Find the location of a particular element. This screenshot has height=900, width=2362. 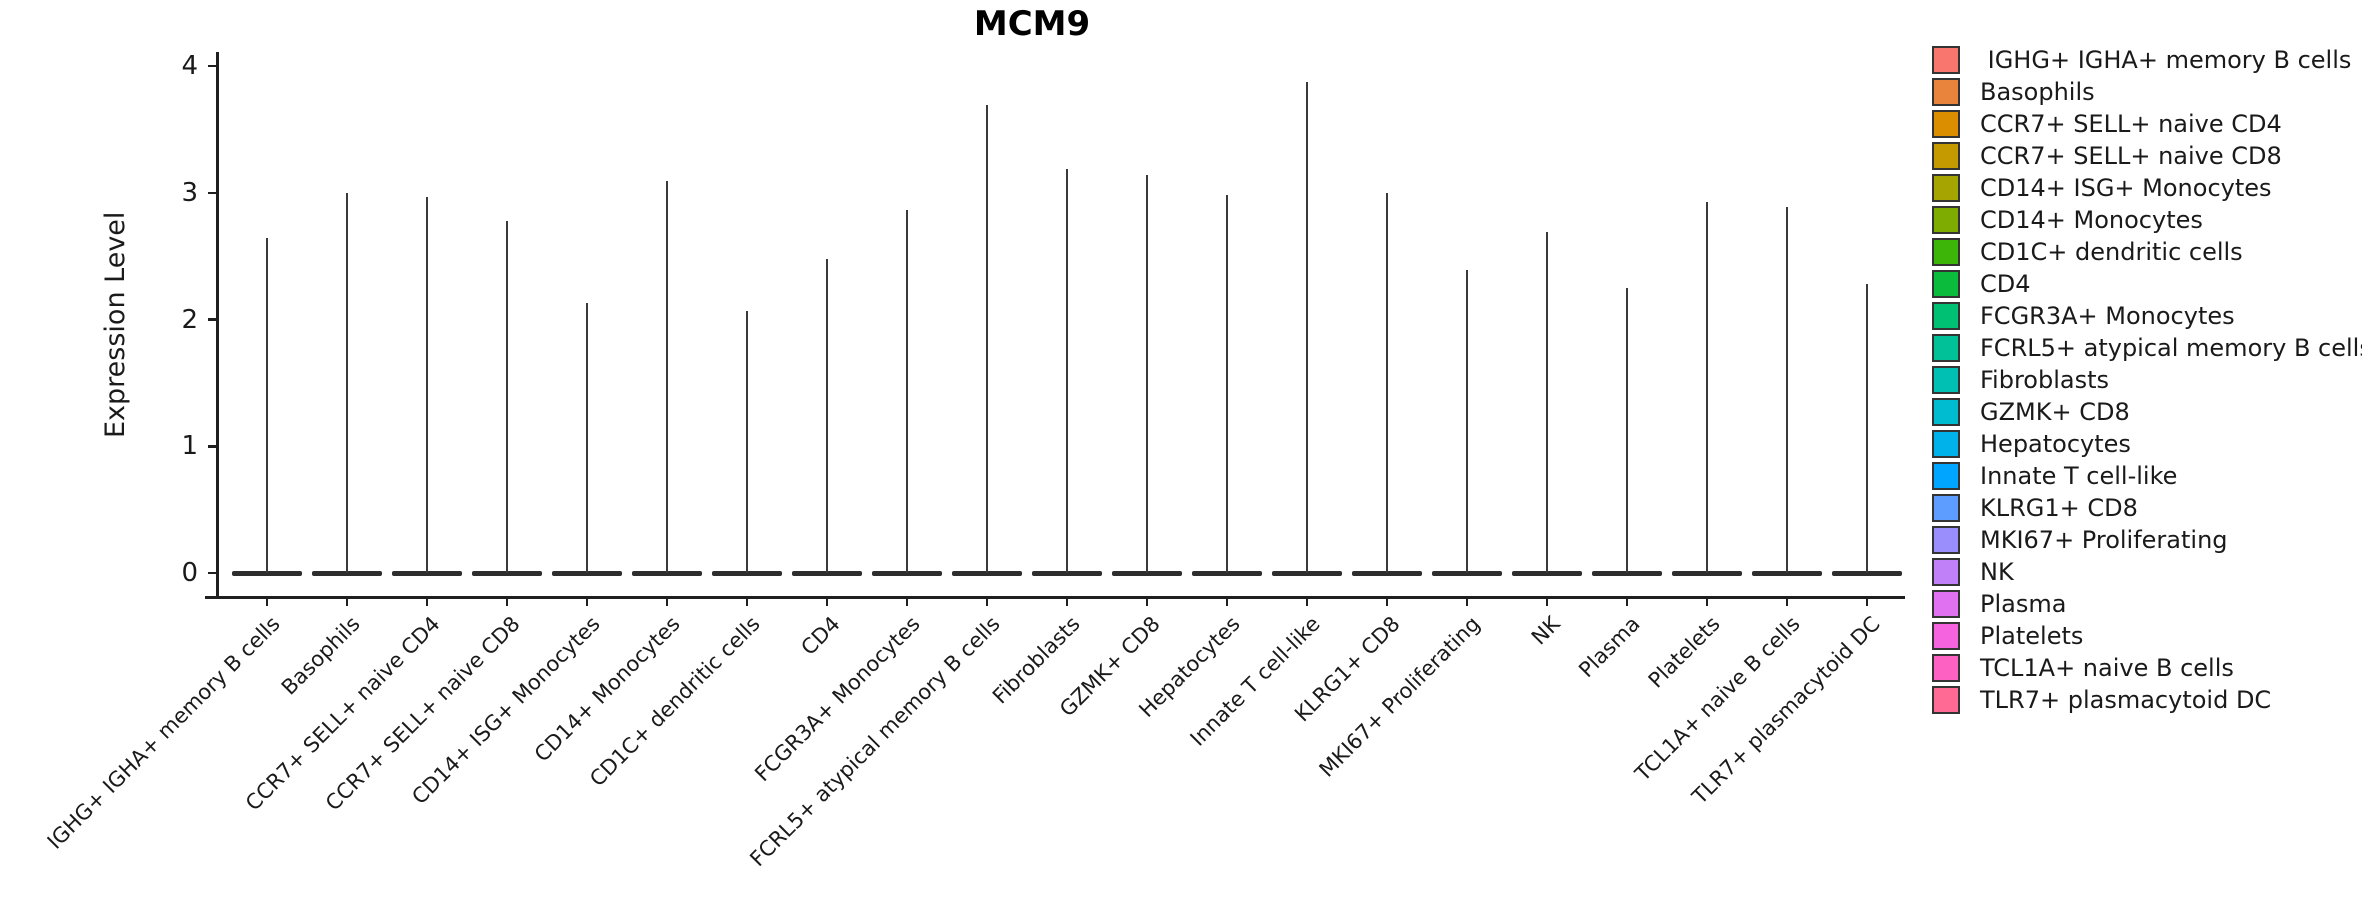

legend-item: MKI67+ Proliferating is located at coordinates (2147, 540).